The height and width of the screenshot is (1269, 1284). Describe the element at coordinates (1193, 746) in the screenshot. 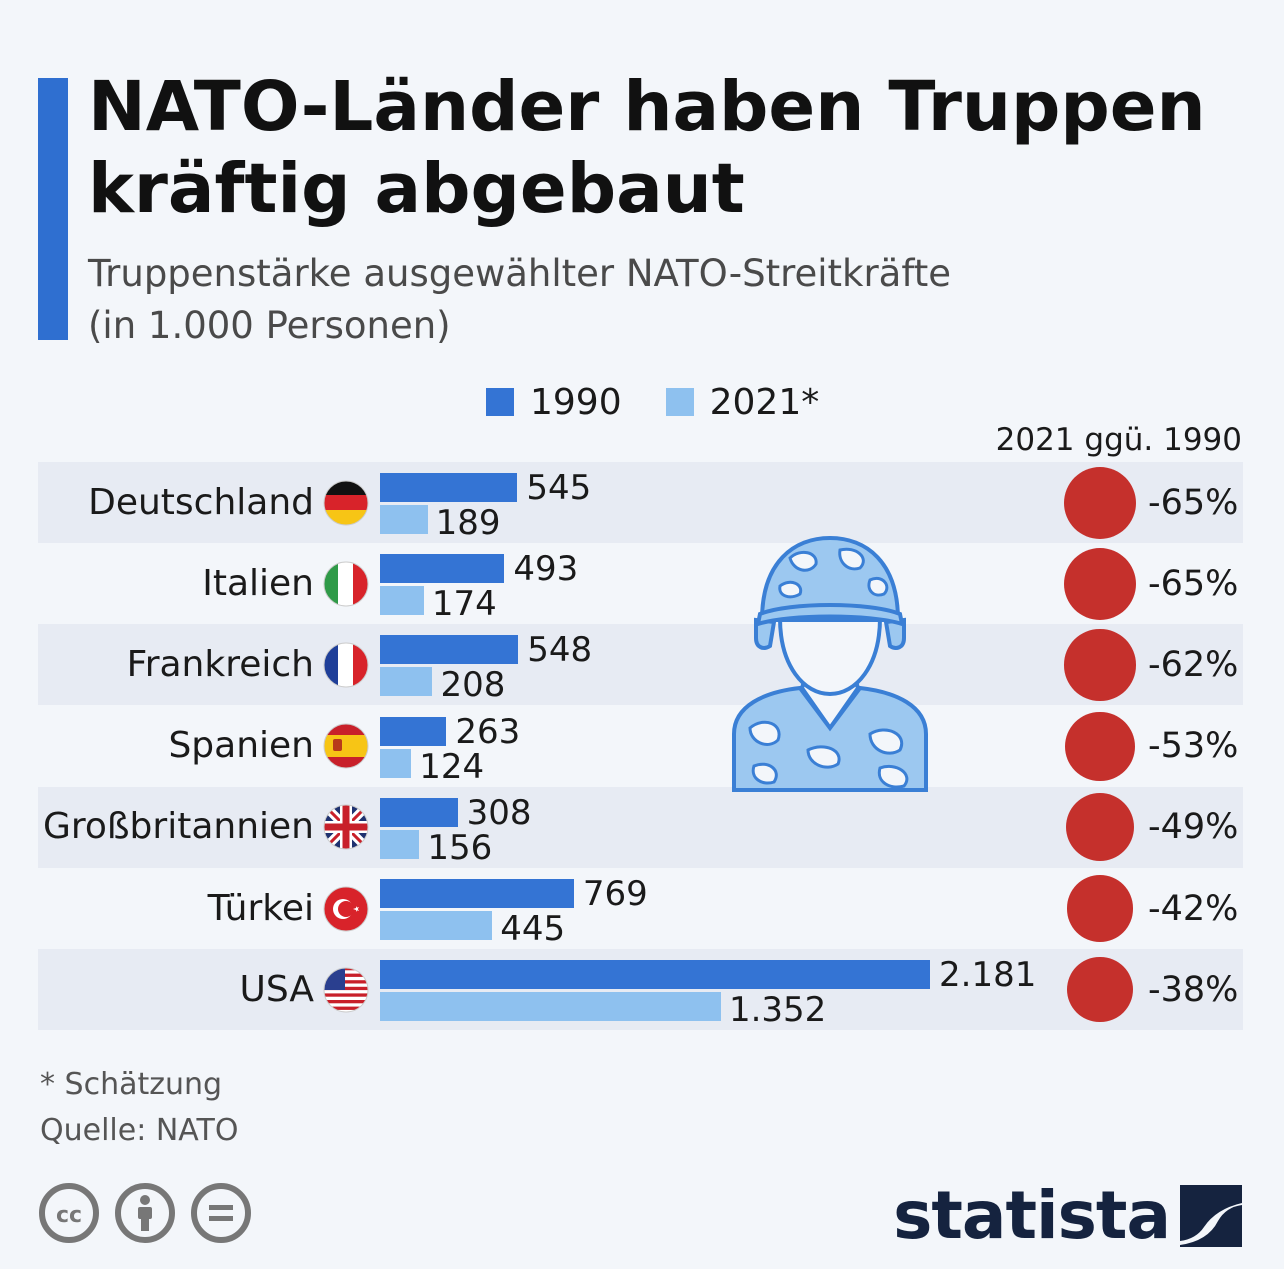

I see `change-label: -53%` at that location.